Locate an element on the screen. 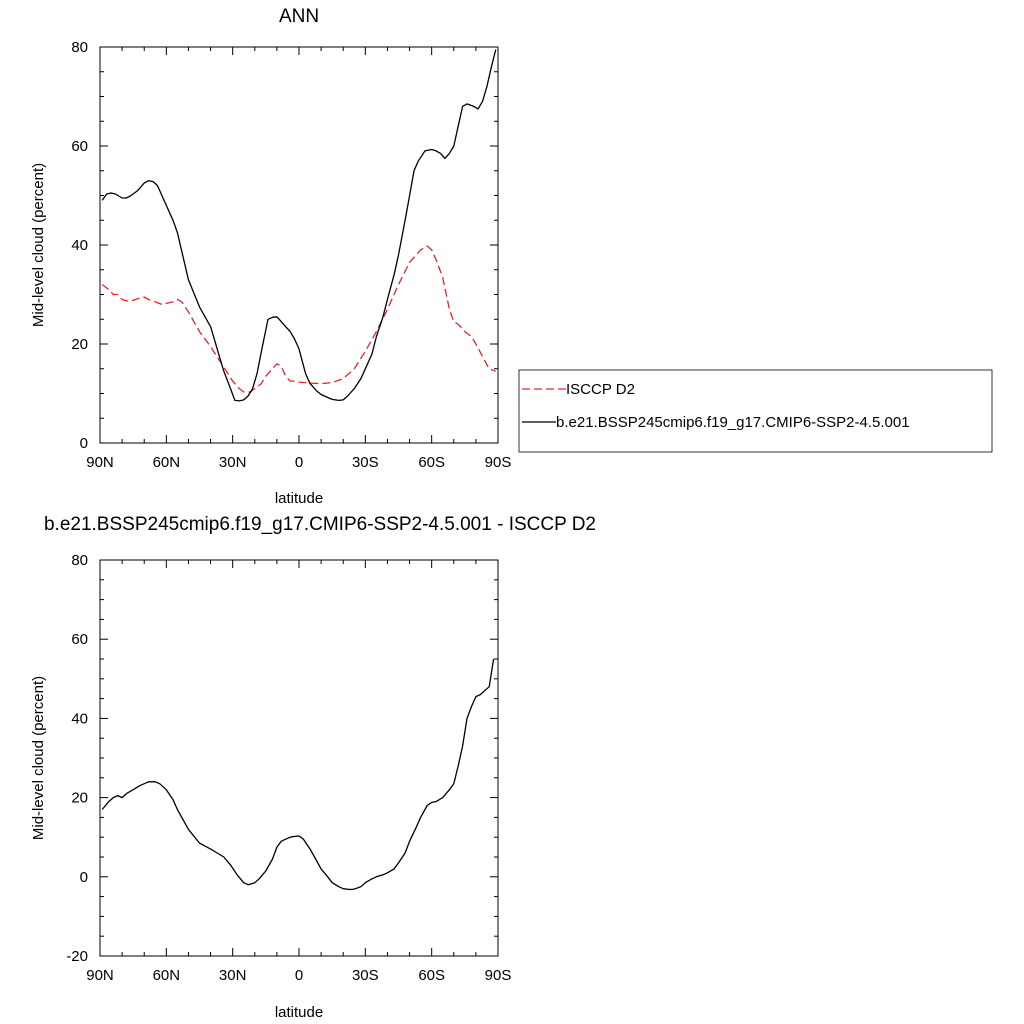 Image resolution: width=1024 pixels, height=1024 pixels. bottom-y-tick-label: 60 is located at coordinates (79, 639).